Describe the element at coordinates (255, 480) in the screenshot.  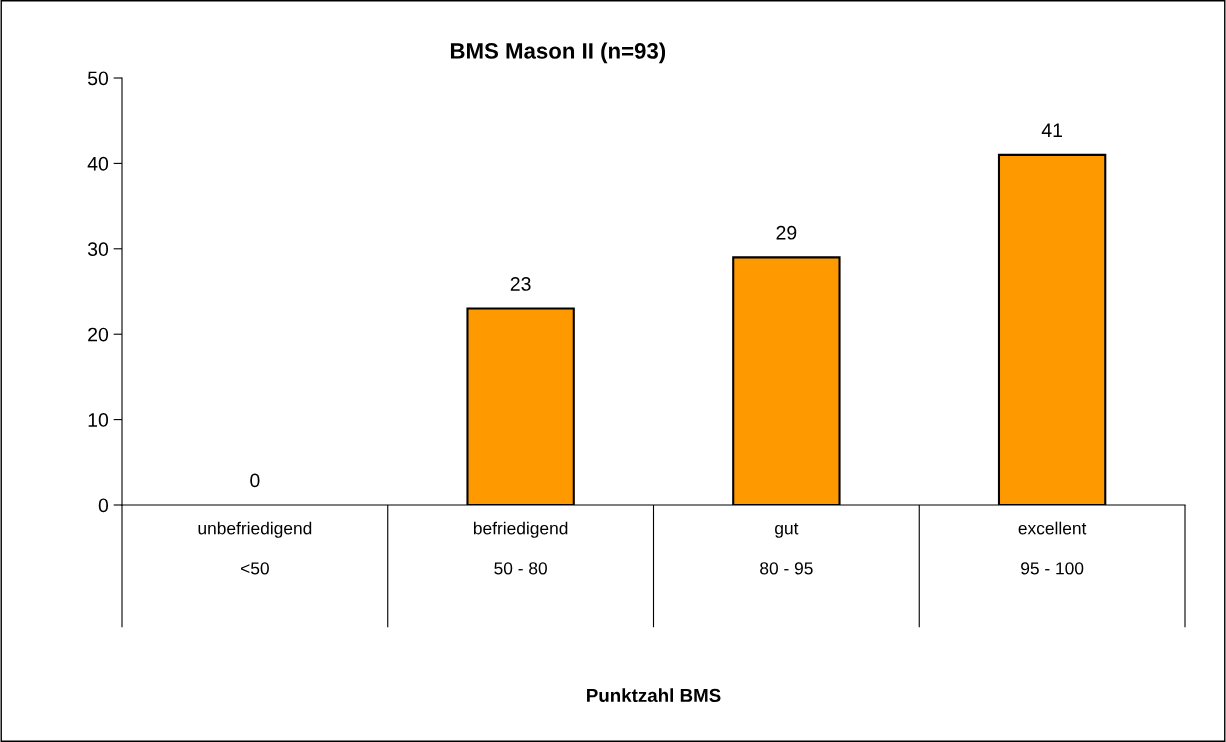
I see `data-label: 0` at that location.